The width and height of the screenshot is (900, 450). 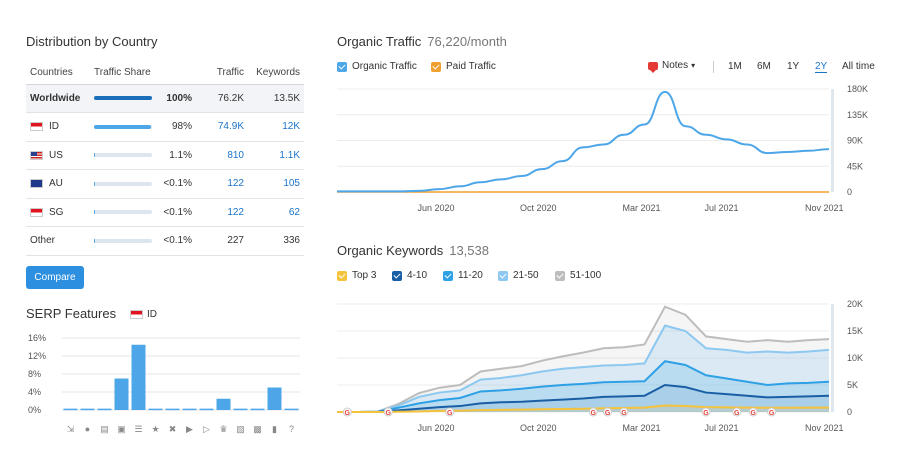 I want to click on country-cell: Other, so click(x=58, y=241).